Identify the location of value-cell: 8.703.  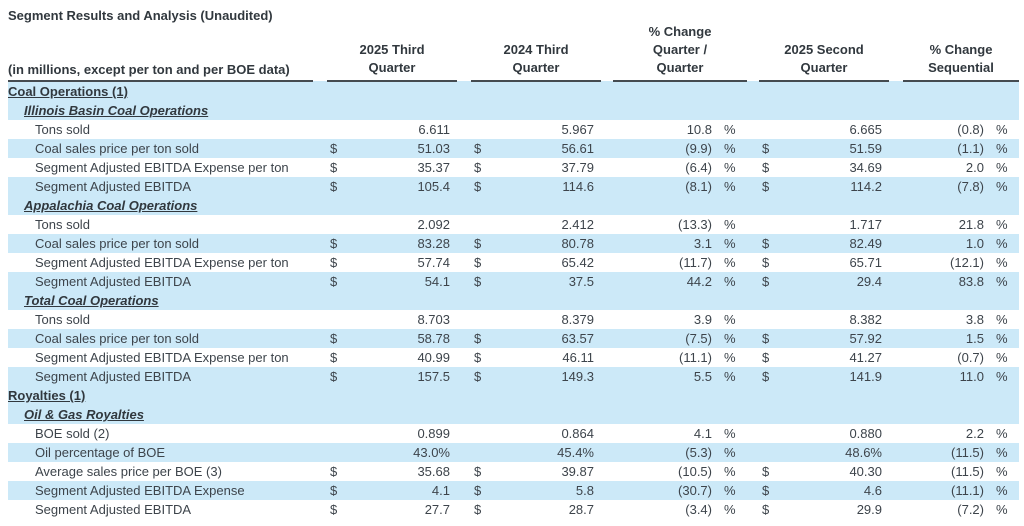
(433, 319).